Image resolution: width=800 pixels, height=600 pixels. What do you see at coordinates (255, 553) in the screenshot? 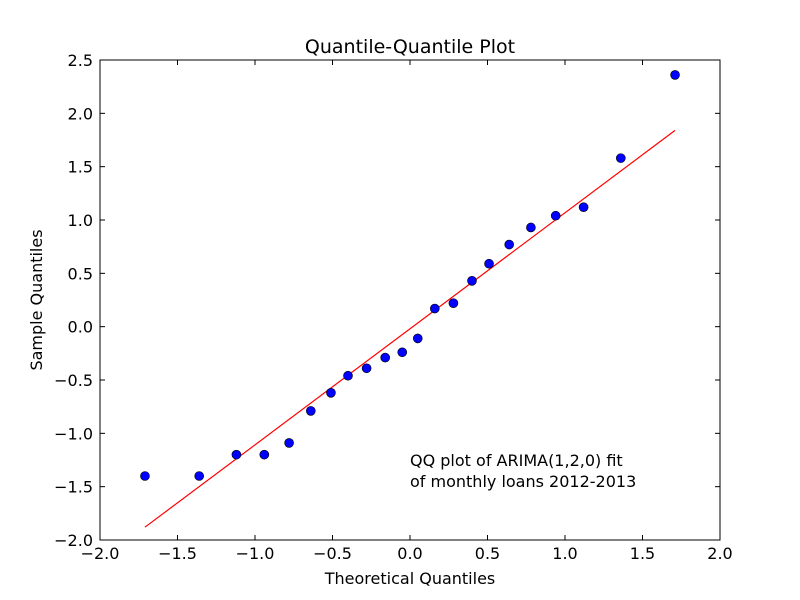
I see `x-tick-label: −1.0` at bounding box center [255, 553].